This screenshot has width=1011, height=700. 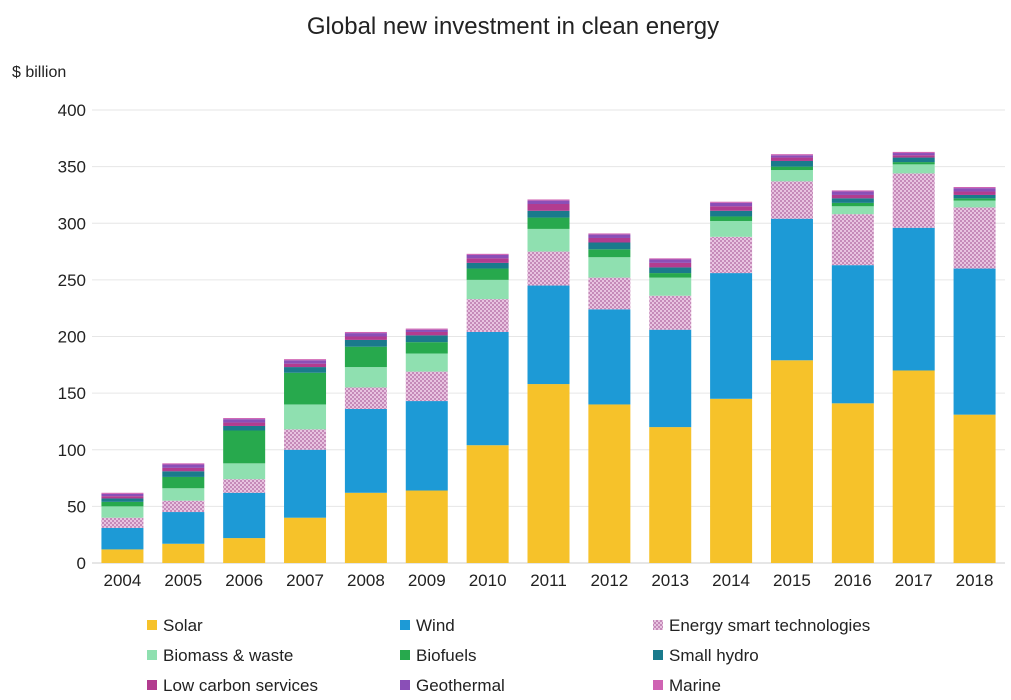 What do you see at coordinates (72, 167) in the screenshot?
I see `y-tick-label: 350` at bounding box center [72, 167].